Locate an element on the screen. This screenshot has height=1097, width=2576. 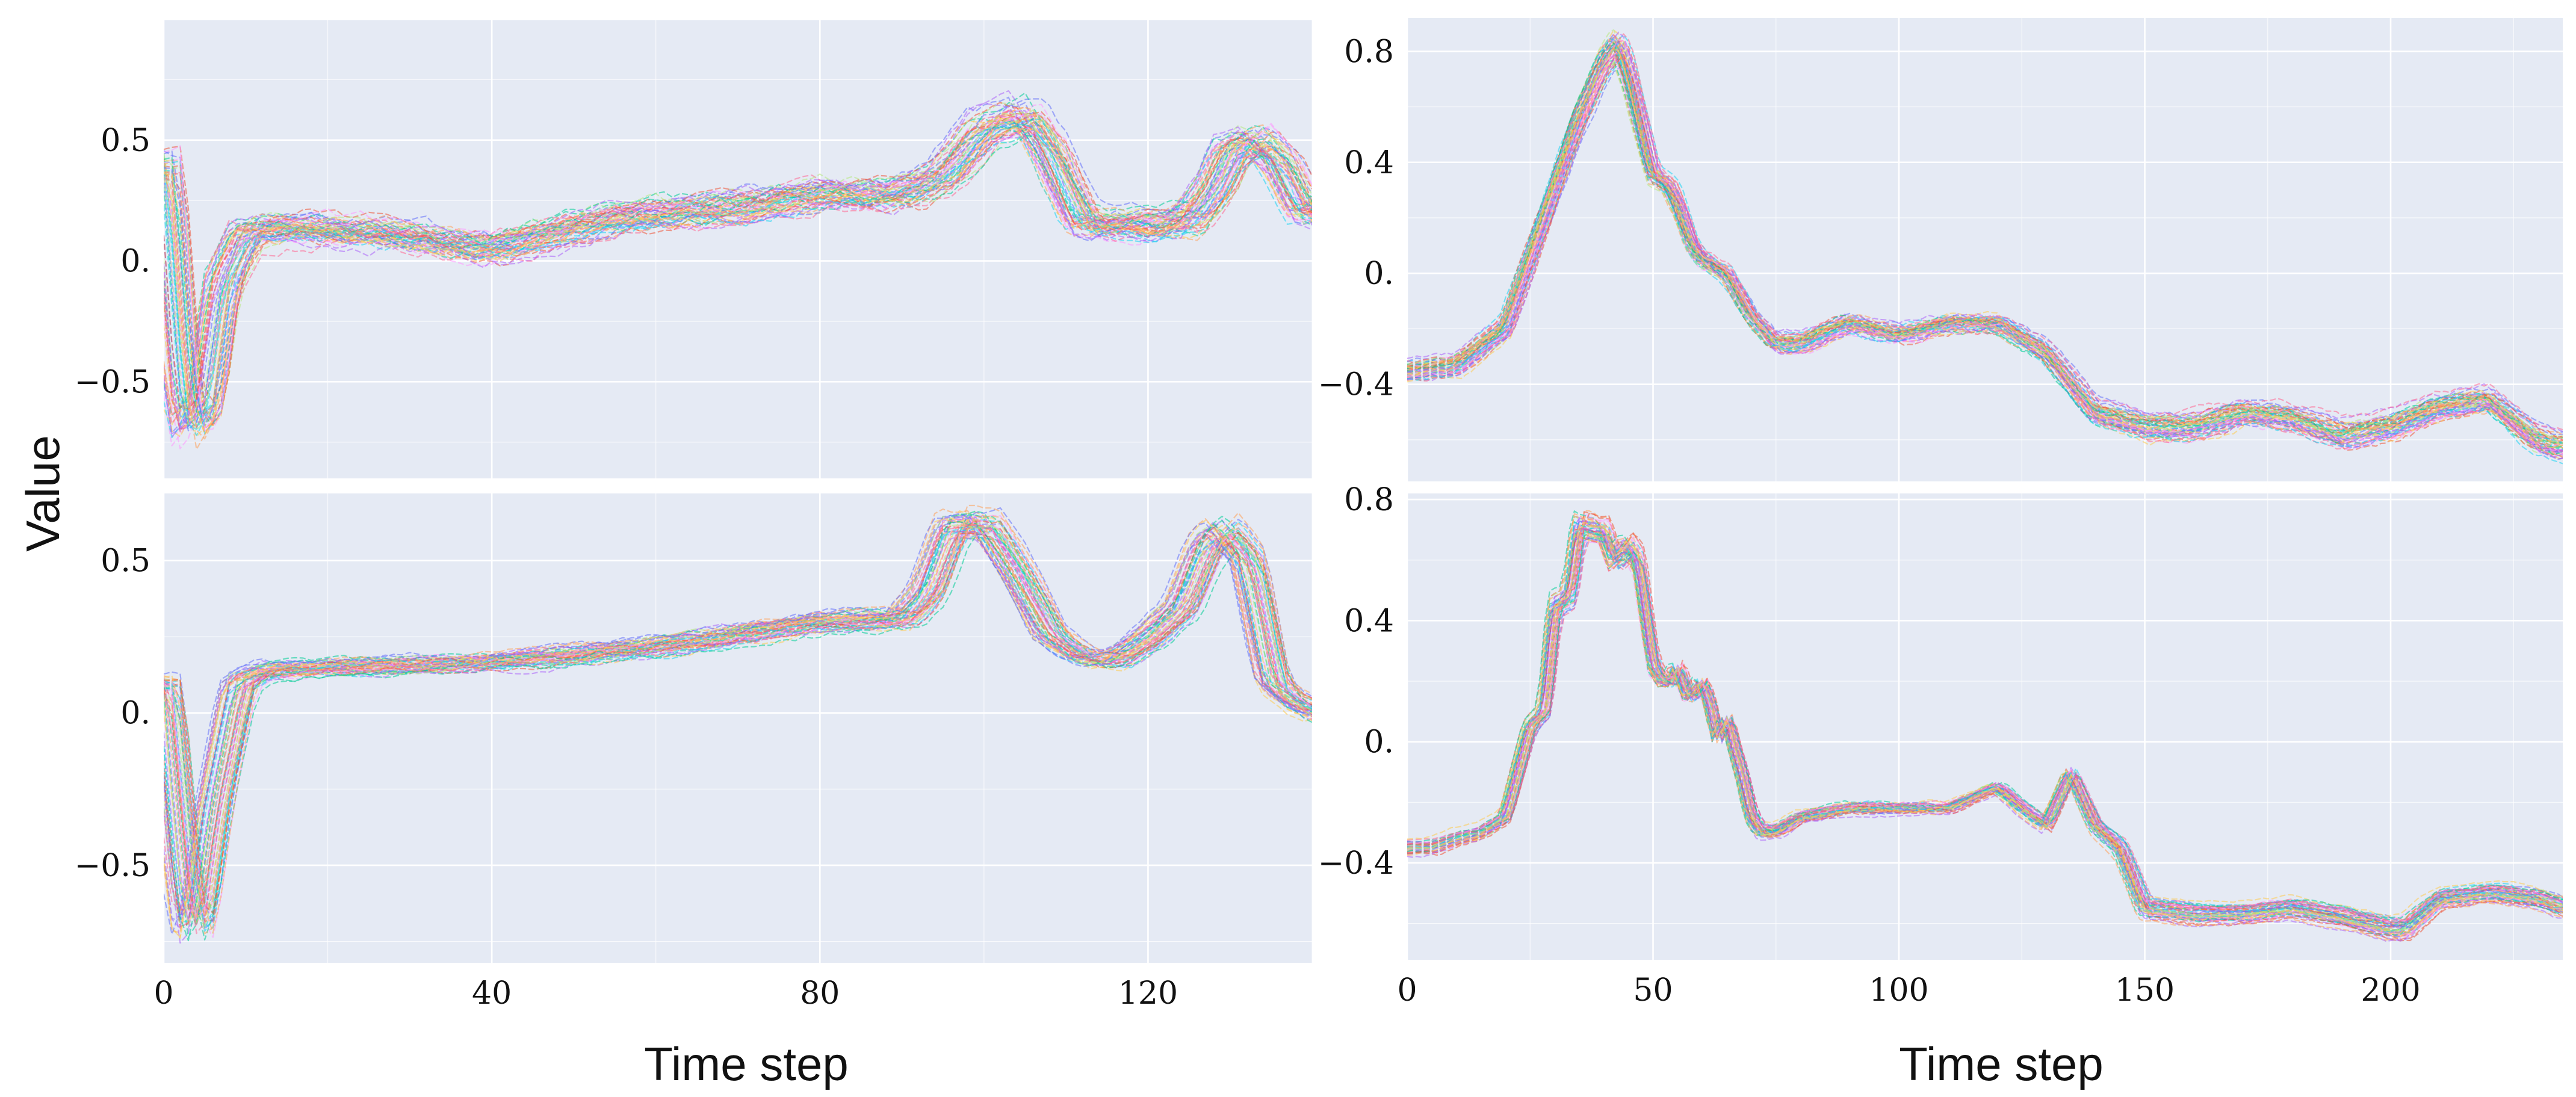
x-tick-label: 150 is located at coordinates (2145, 990).